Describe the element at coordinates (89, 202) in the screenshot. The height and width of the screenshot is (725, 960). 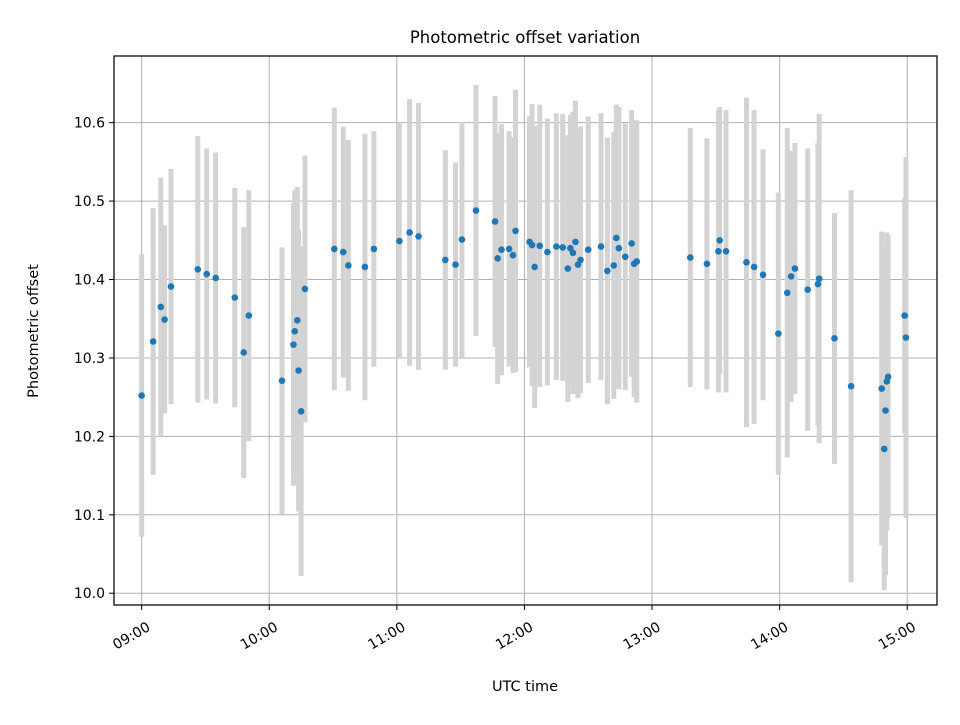
I see `y-tick-label: 10.5` at that location.